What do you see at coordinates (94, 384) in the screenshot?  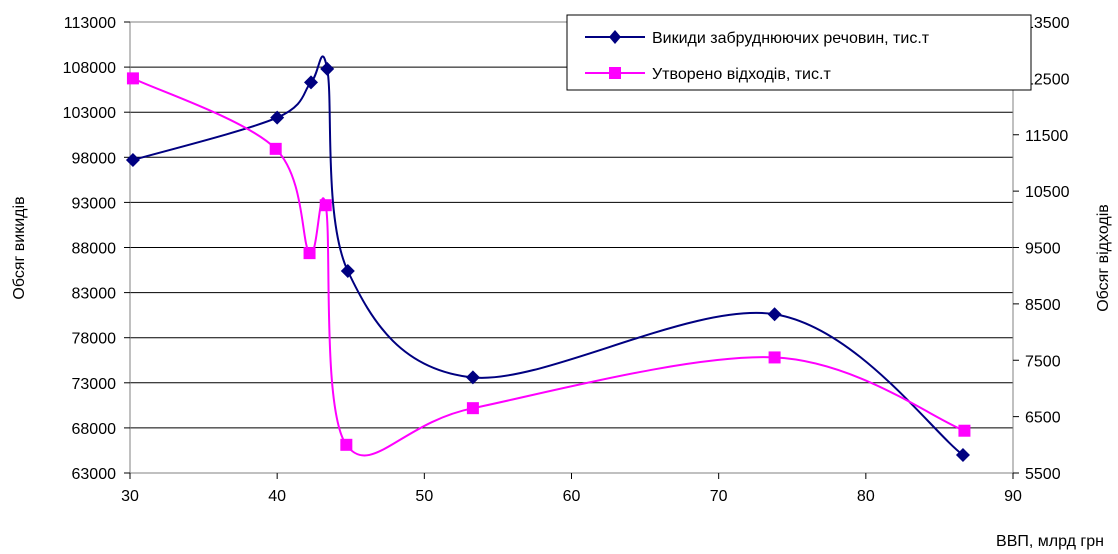 I see `y-tick-label: 73000` at bounding box center [94, 384].